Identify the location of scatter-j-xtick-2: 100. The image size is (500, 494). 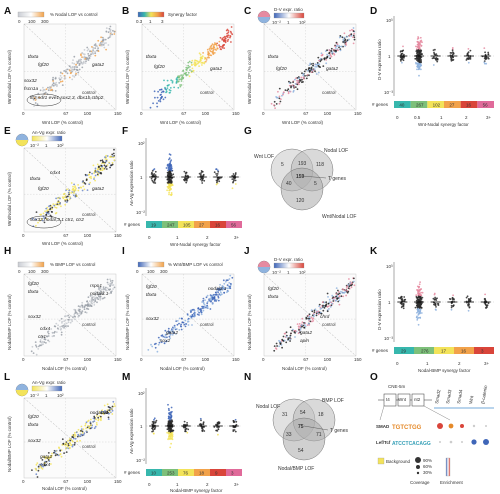
(328, 359).